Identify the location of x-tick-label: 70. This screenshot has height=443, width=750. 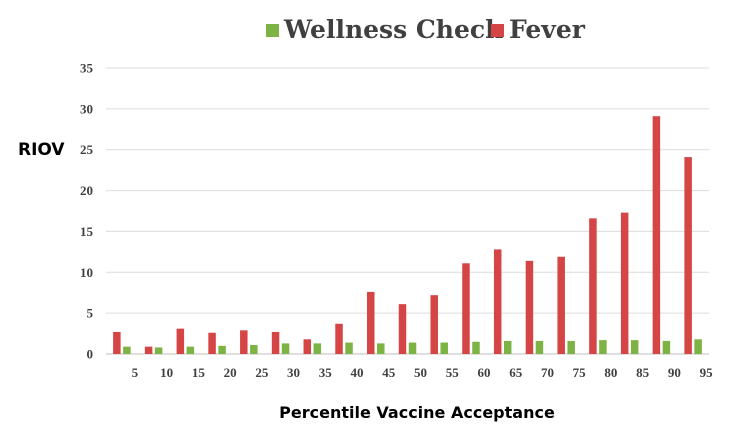
(547, 372).